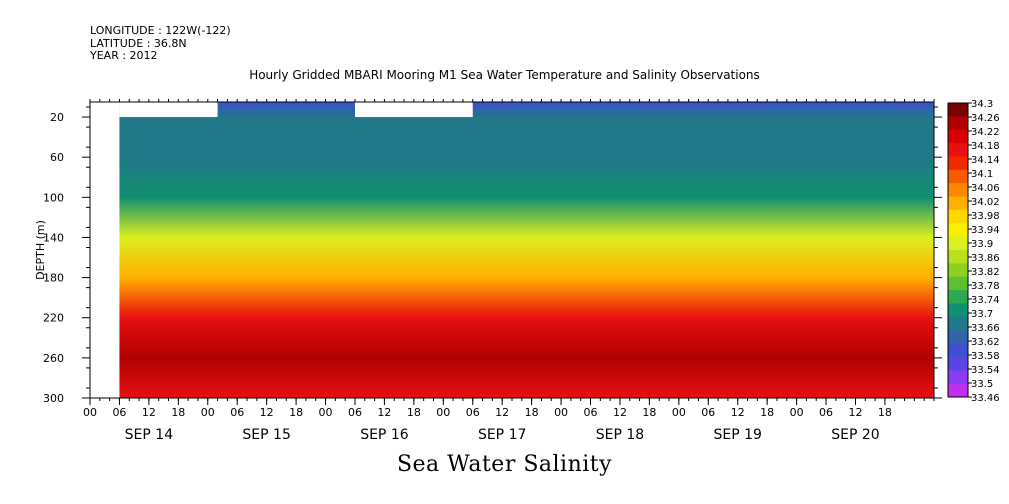 The width and height of the screenshot is (1009, 504). Describe the element at coordinates (982, 104) in the screenshot. I see `colorbar-label: 34.3` at that location.